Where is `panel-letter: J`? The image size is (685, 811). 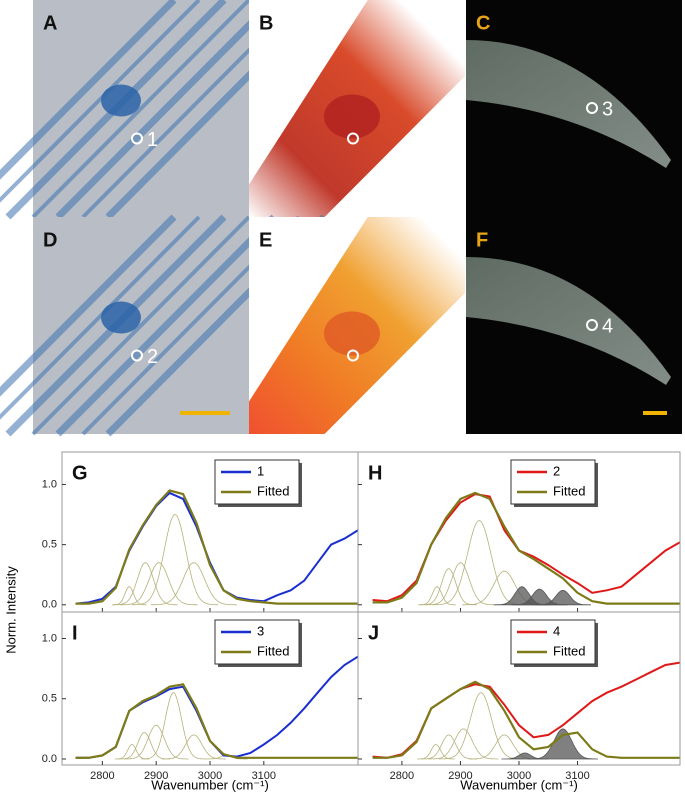 panel-letter: J is located at coordinates (373, 633).